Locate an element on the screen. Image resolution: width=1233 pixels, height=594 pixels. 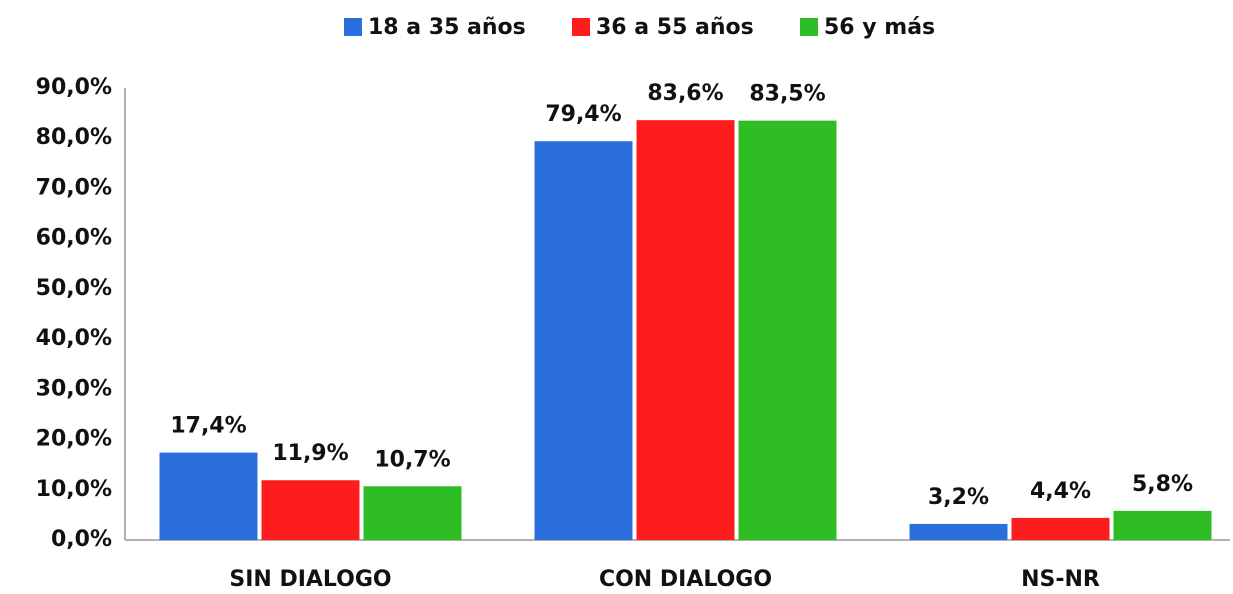
value-label: 79,4% is located at coordinates (583, 114).